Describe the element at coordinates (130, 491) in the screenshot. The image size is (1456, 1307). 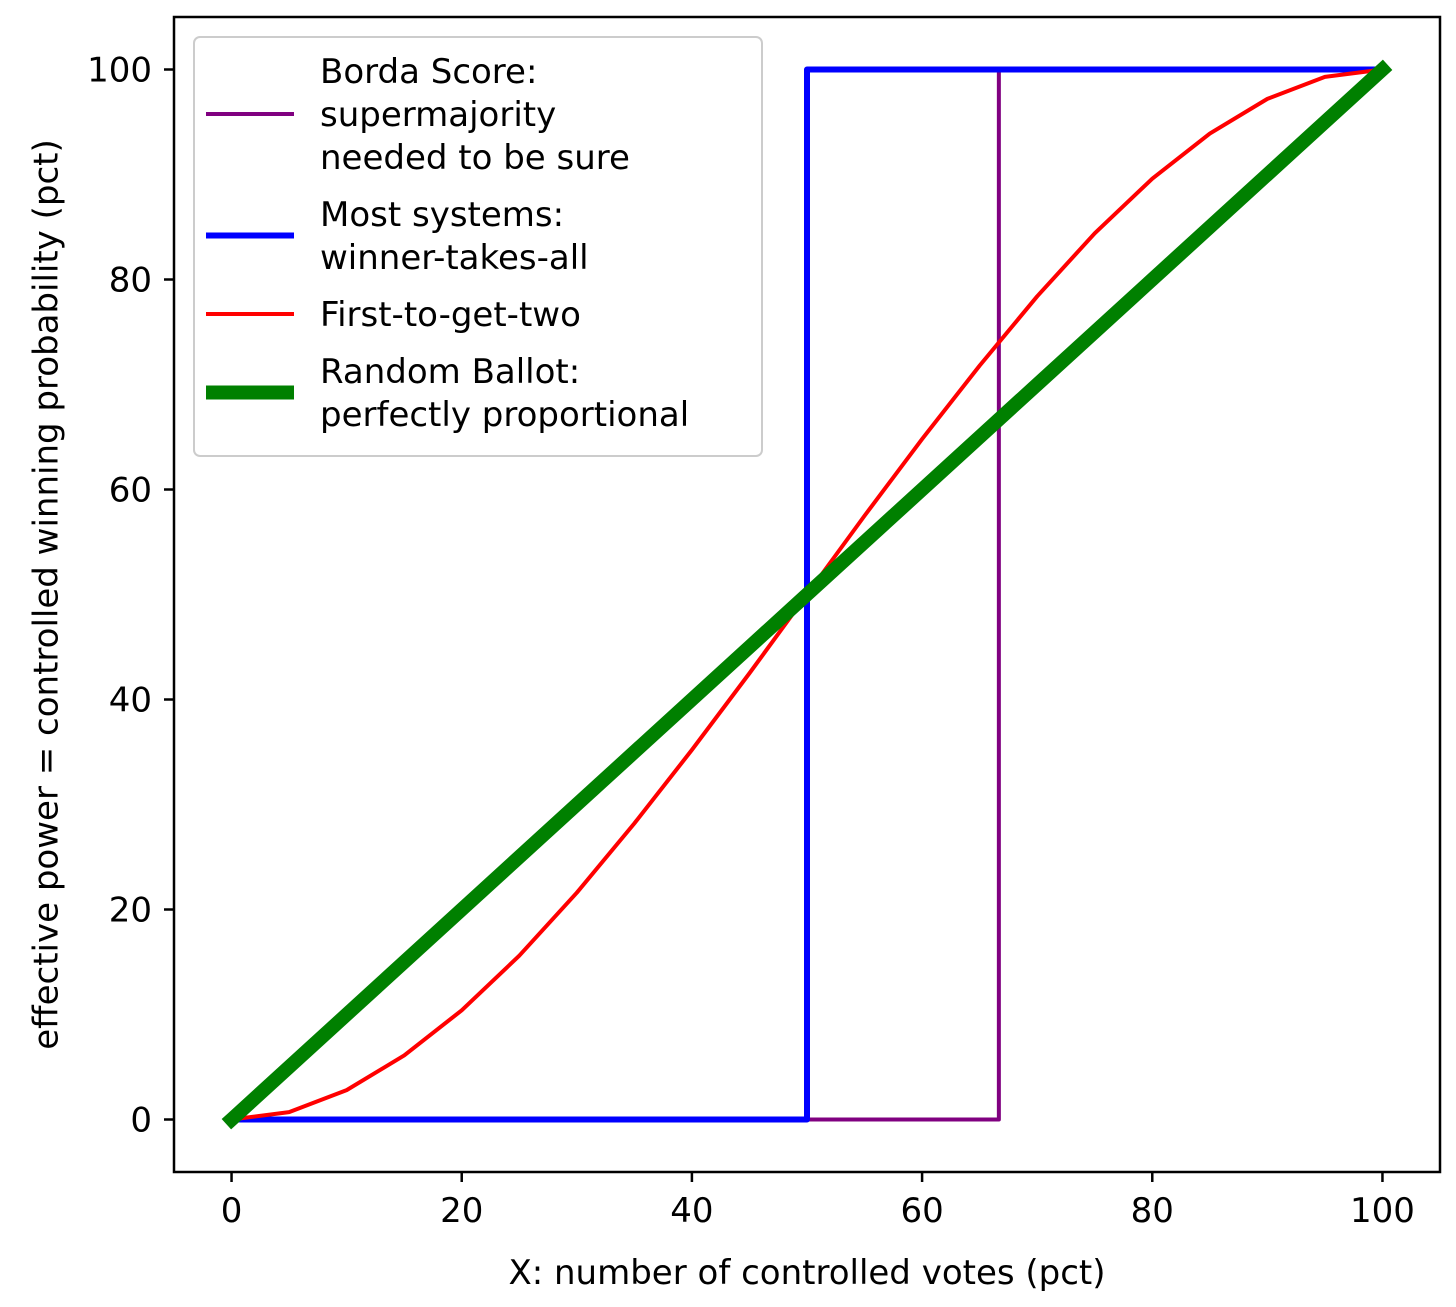
I see `y-tick-label: 60` at that location.